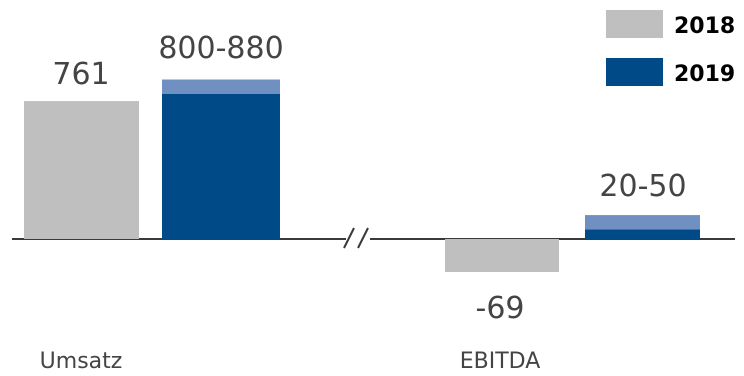 The width and height of the screenshot is (744, 376). What do you see at coordinates (80, 74) in the screenshot?
I see `data-label-umsatz-2018: 761` at bounding box center [80, 74].